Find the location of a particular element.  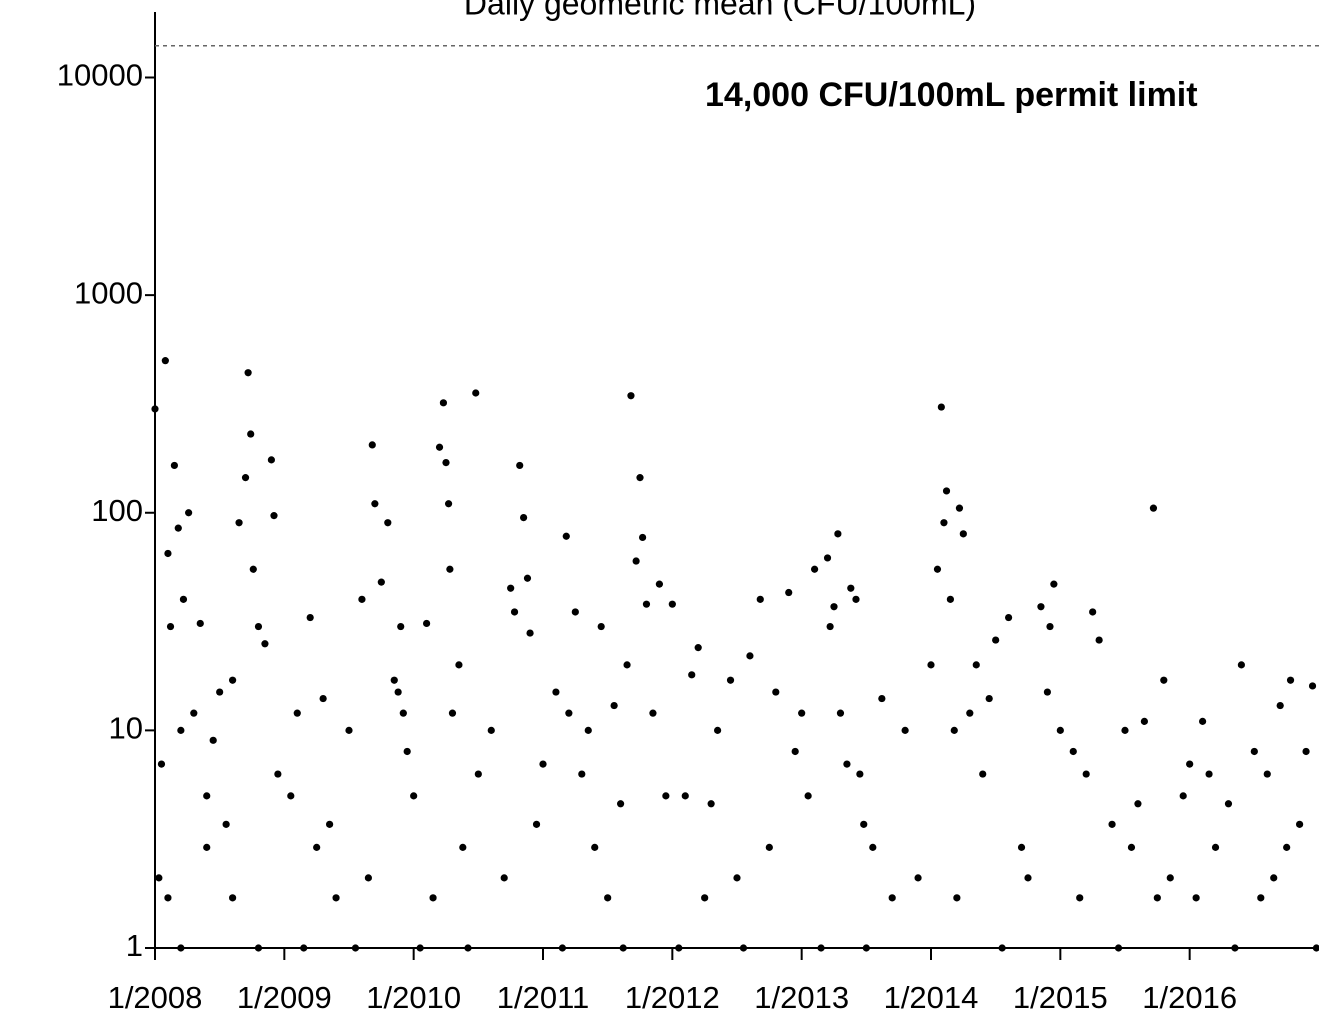

x-tick-label: 1/2013 is located at coordinates (801, 997).